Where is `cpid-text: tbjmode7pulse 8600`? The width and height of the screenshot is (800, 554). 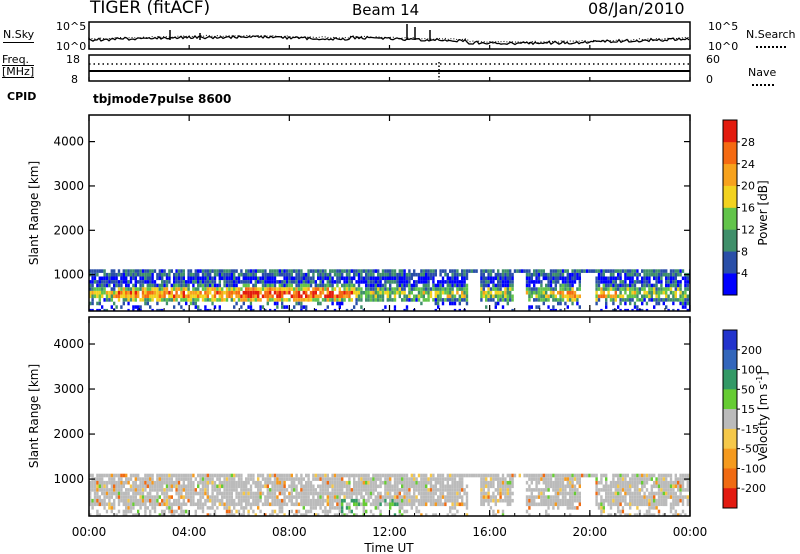
cpid-text: tbjmode7pulse 8600 is located at coordinates (162, 99).